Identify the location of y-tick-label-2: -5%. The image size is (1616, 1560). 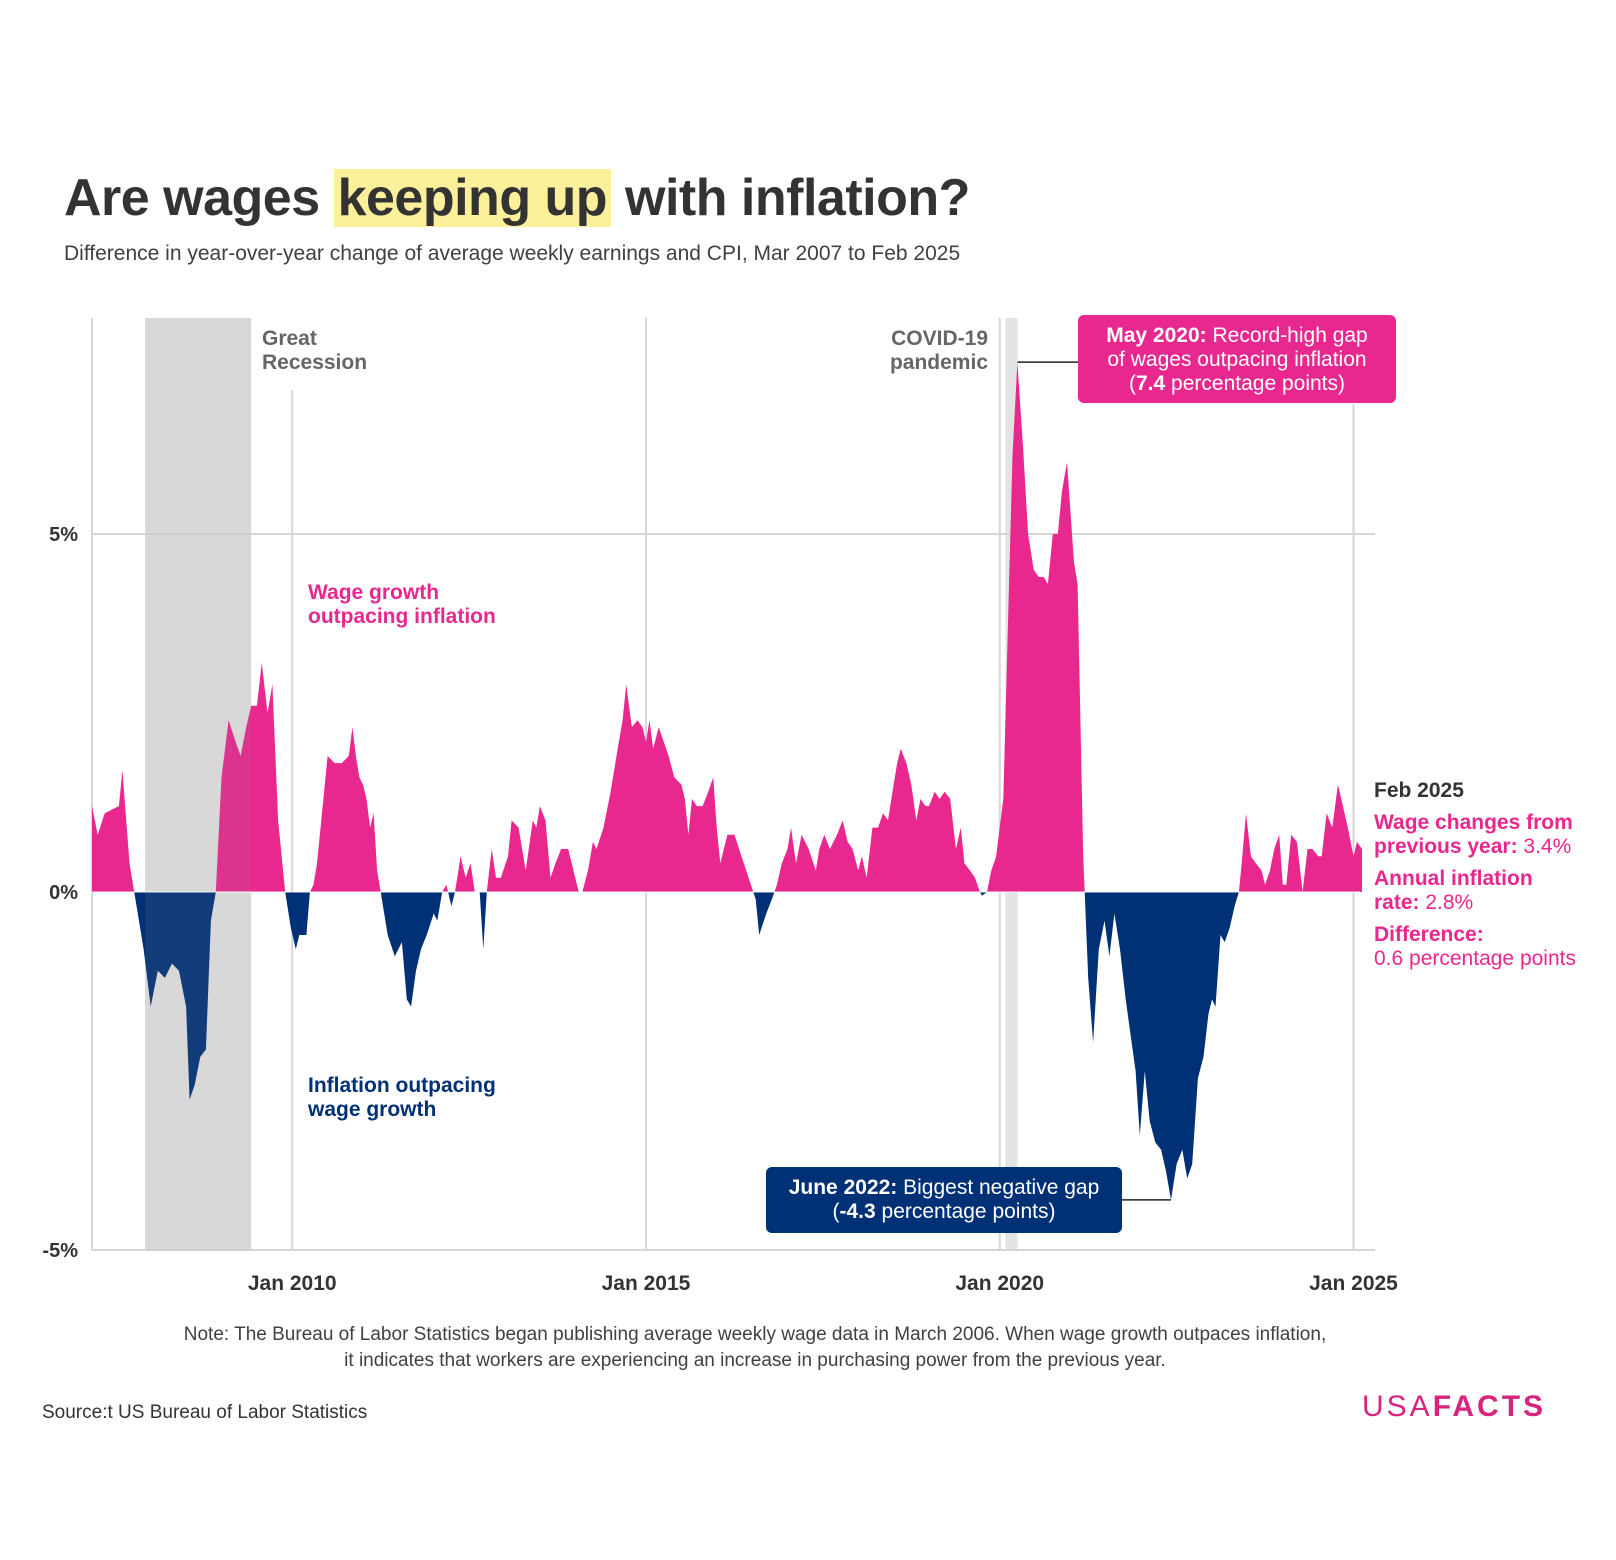
(60, 1251).